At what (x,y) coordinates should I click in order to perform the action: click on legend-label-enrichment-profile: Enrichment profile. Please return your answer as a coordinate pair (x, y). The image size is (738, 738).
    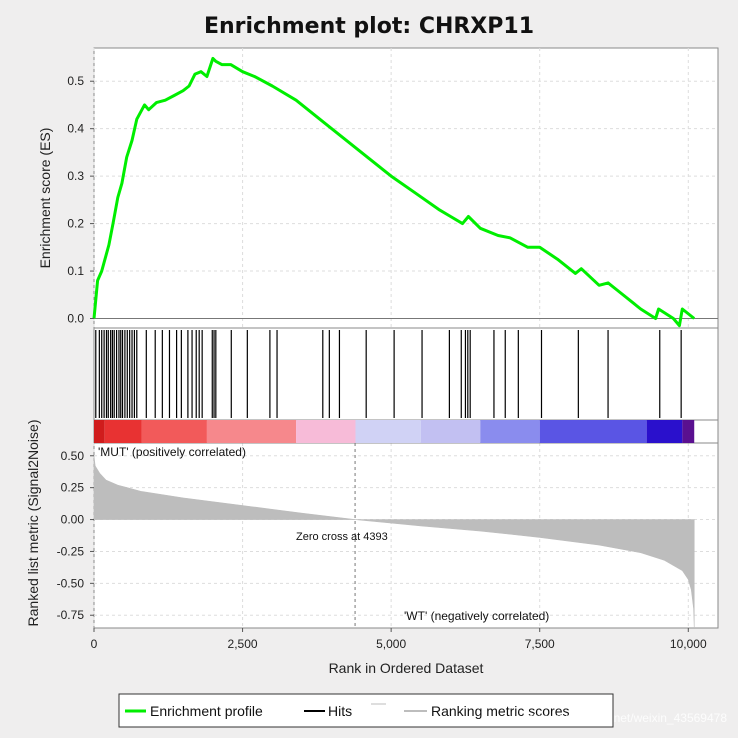
    Looking at the image, I should click on (206, 711).